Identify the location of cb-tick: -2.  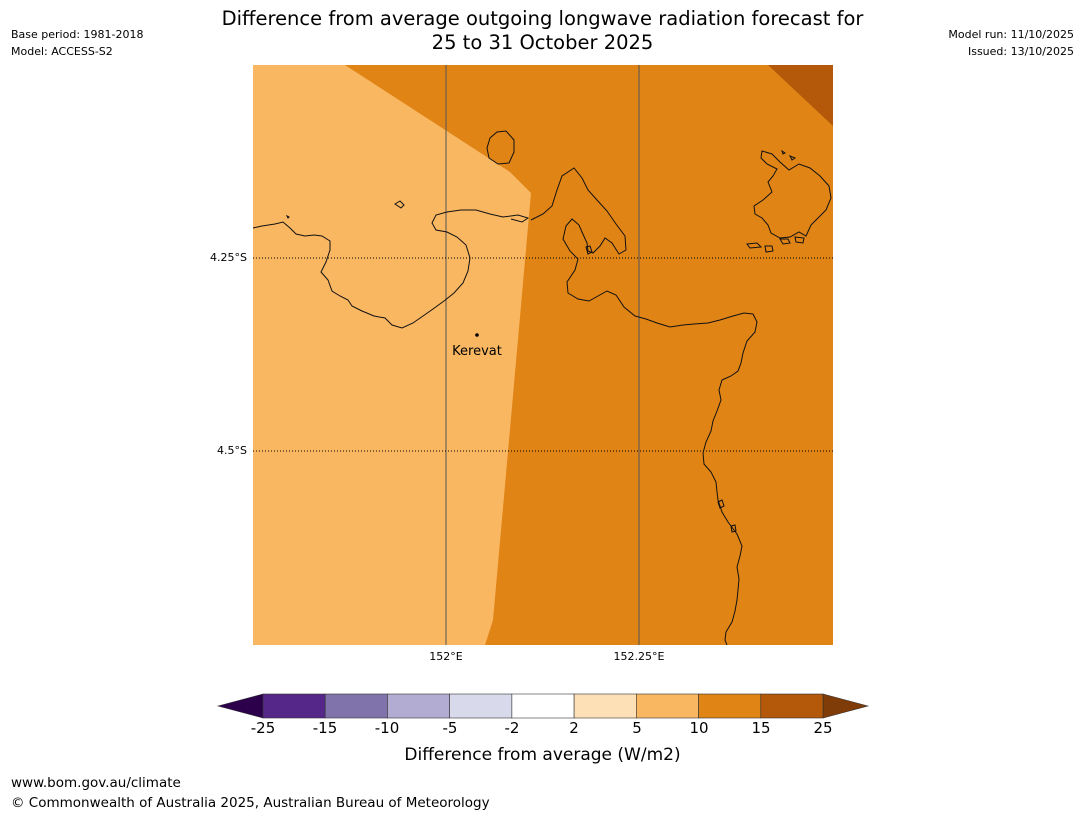
(512, 728).